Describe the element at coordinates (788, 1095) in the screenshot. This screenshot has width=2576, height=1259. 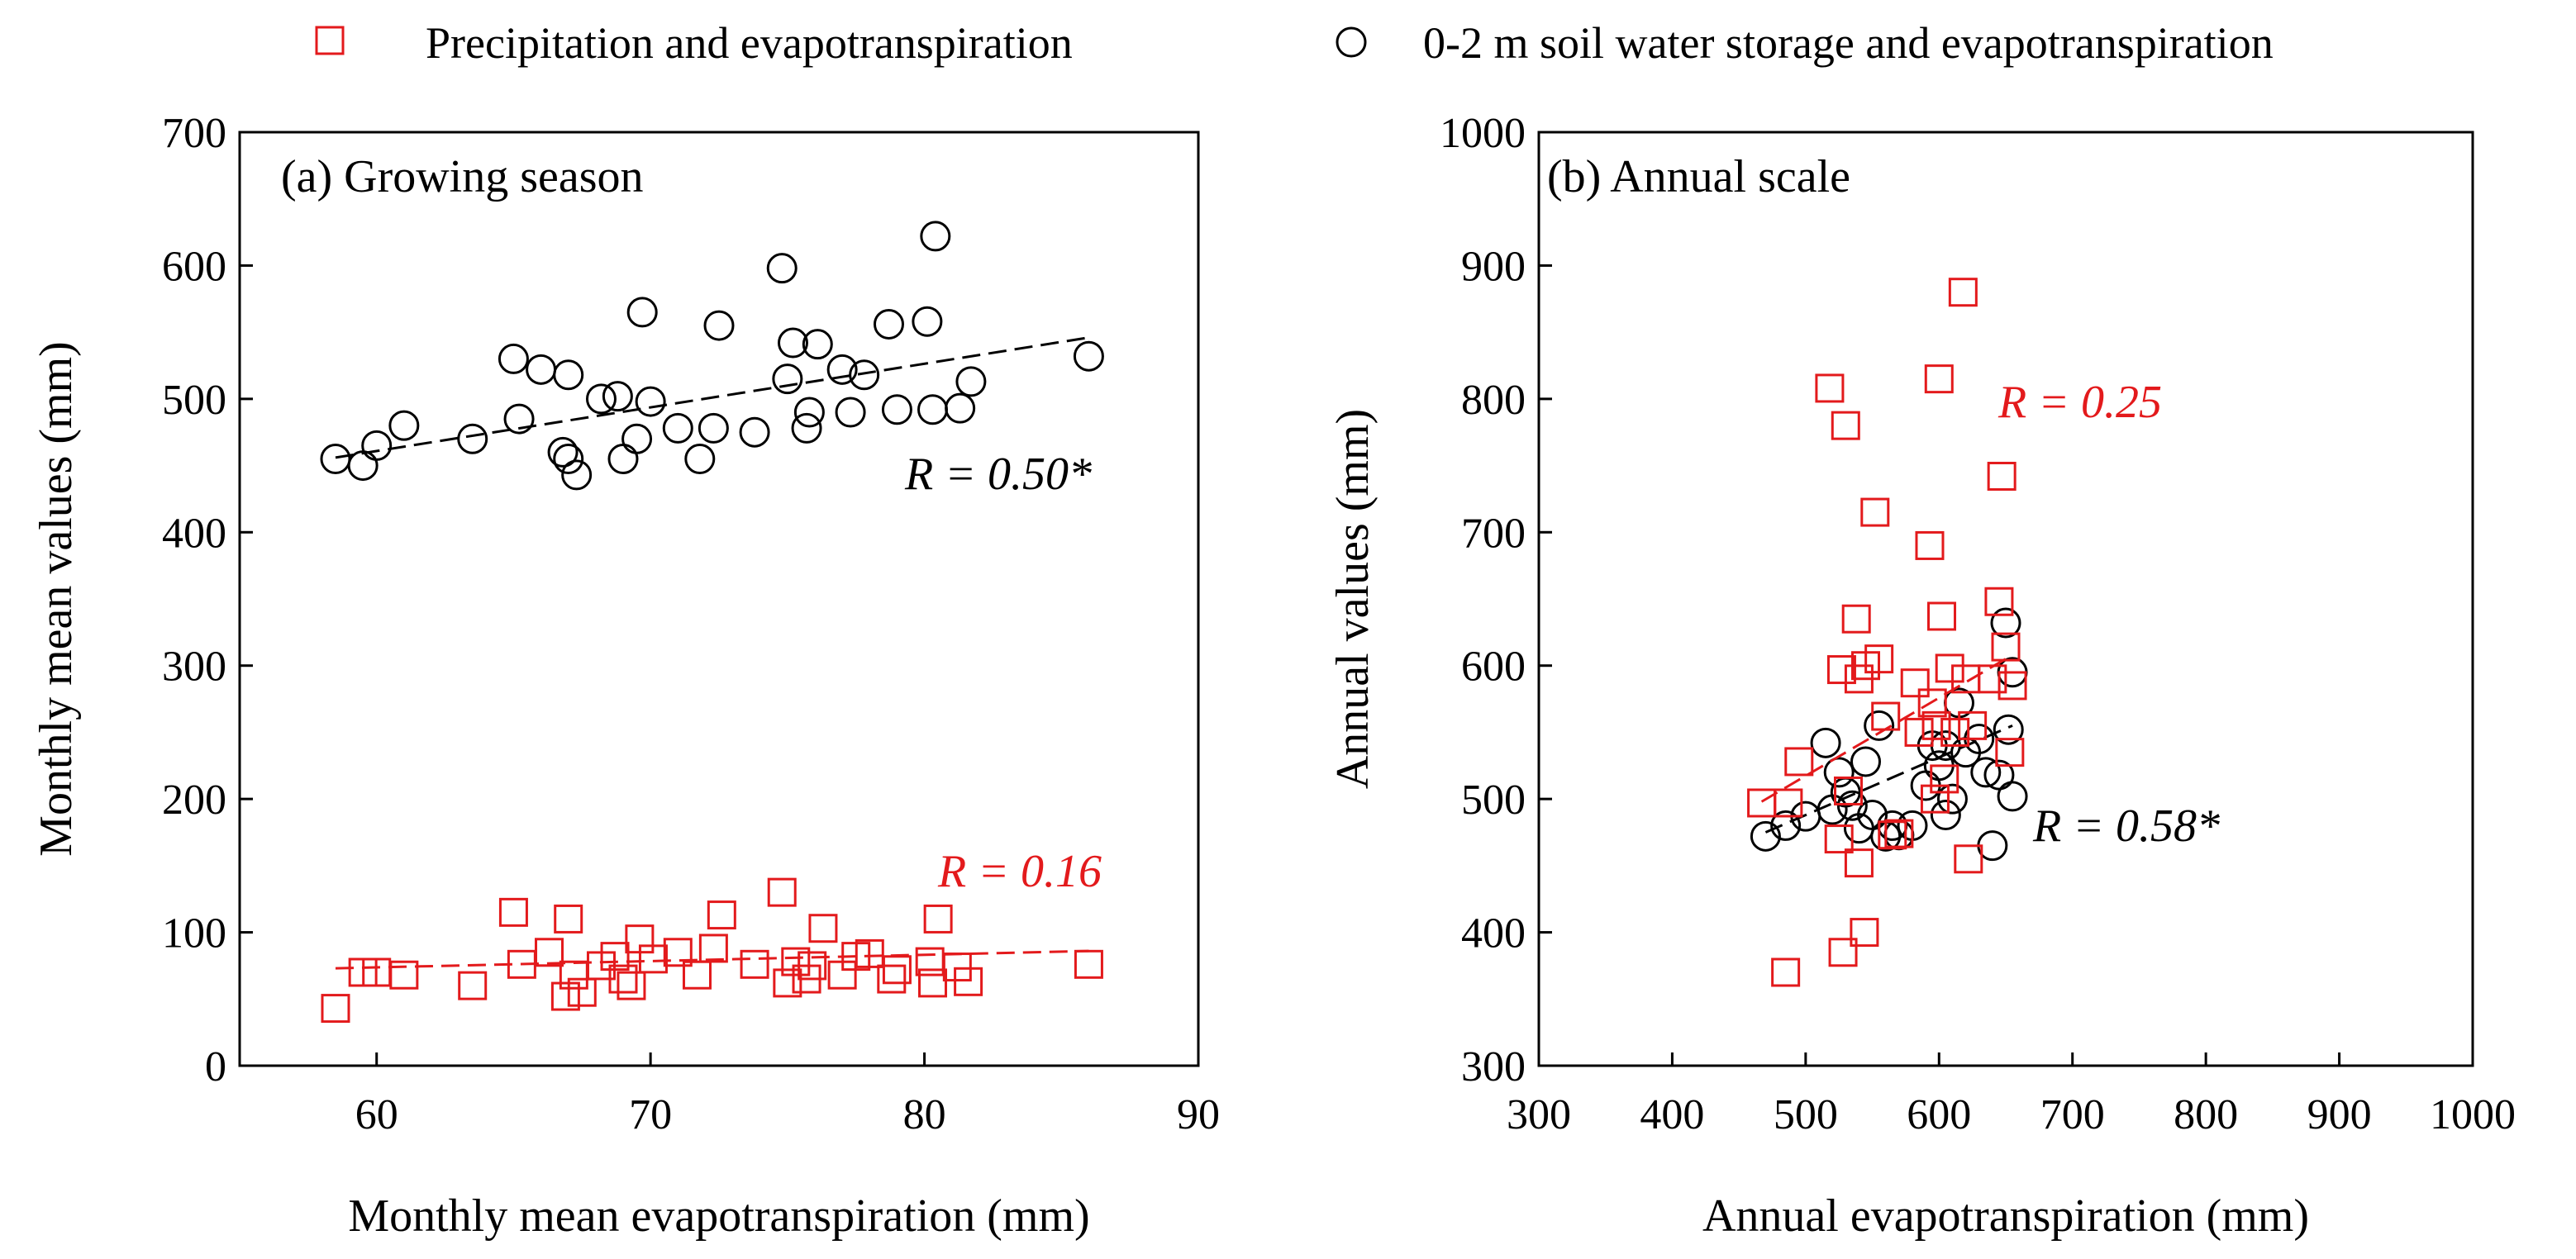
I see `x-axis-a: 60 70 80 90` at that location.